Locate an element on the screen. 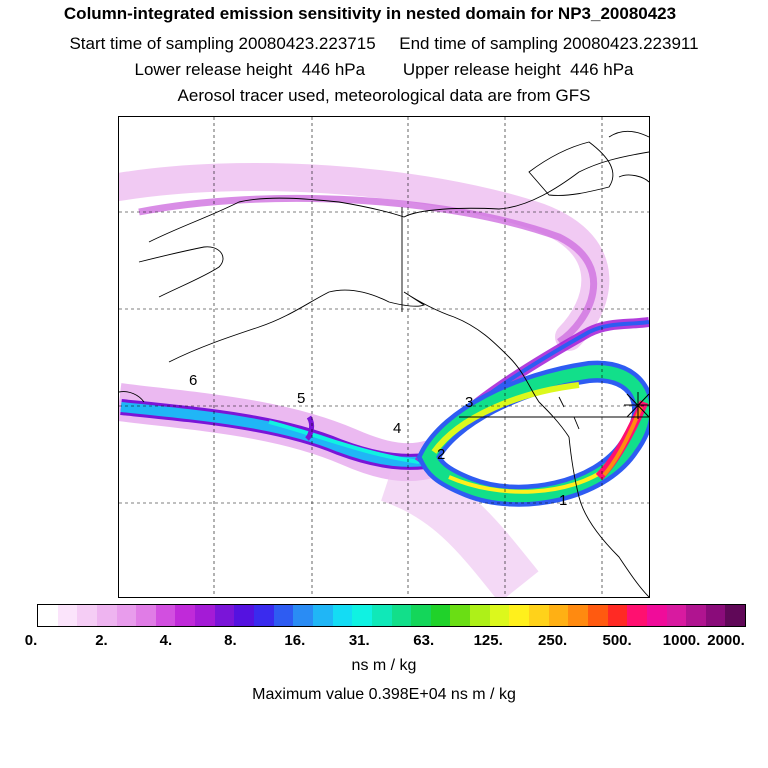 The image size is (768, 768). colorbar-tick-label: 31. is located at coordinates (359, 640).